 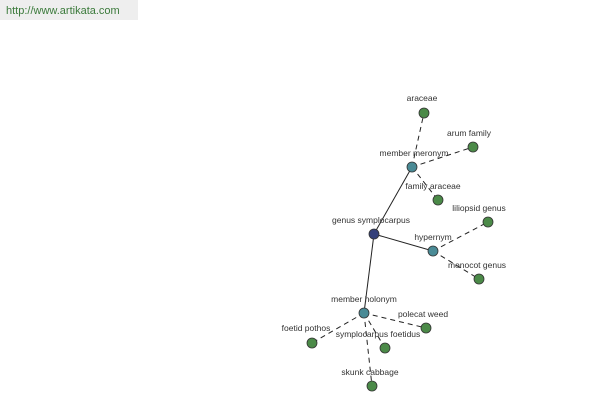 What do you see at coordinates (414, 153) in the screenshot?
I see `node-label: member meronym` at bounding box center [414, 153].